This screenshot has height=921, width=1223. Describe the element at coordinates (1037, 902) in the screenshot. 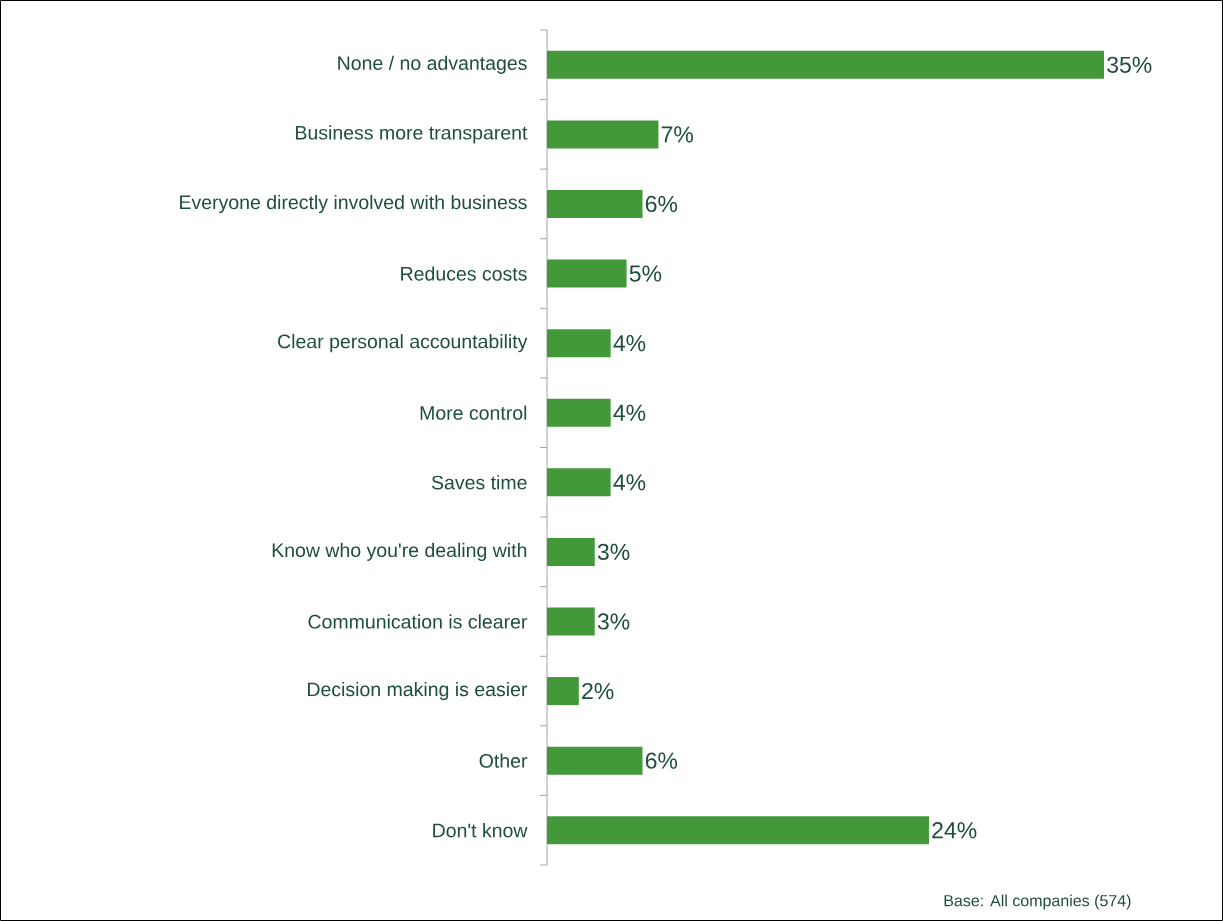

I see `text: Base: All companies (574)` at that location.